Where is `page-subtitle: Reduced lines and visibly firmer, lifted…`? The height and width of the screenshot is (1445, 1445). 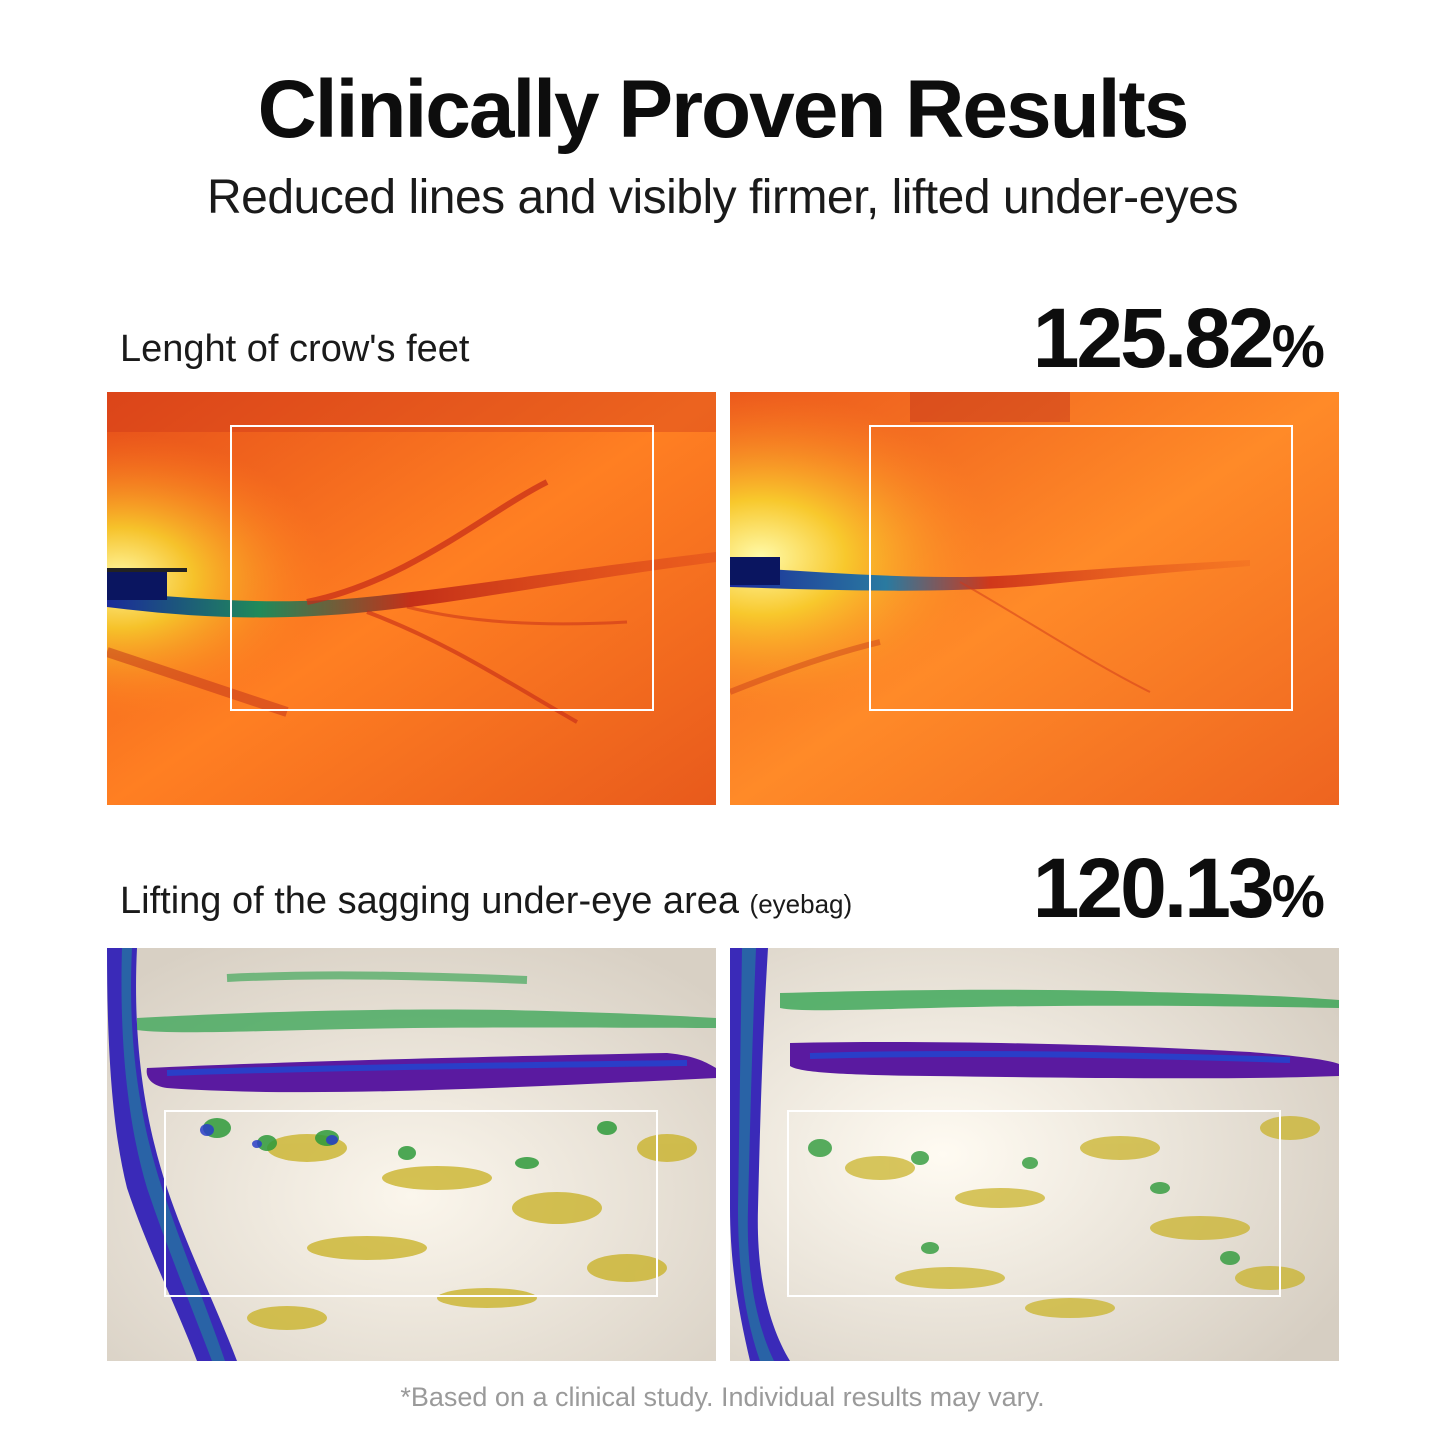 page-subtitle: Reduced lines and visibly firmer, lifted… is located at coordinates (722, 197).